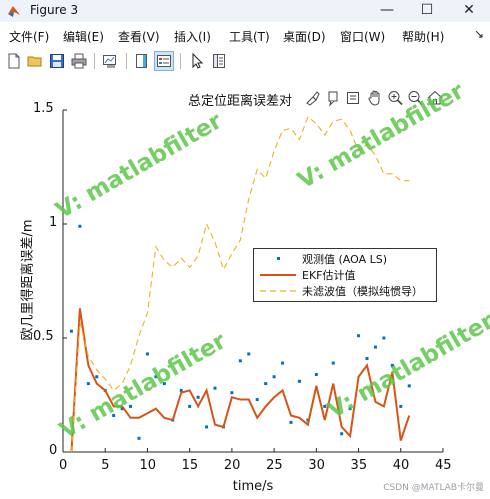 The width and height of the screenshot is (490, 499). I want to click on zoom-in-icon, so click(395, 98).